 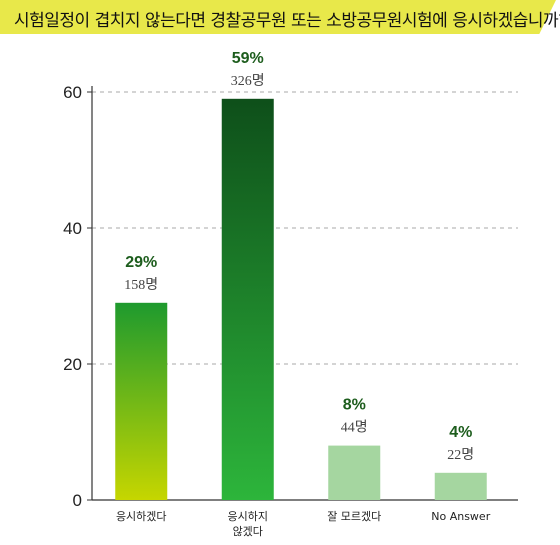 I want to click on y-tick-label: 40, so click(x=72, y=228).